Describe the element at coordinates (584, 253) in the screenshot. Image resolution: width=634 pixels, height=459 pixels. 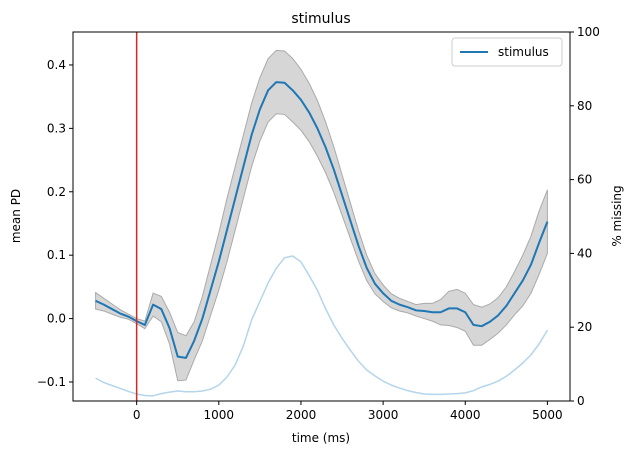
I see `y2-tick-label: 40` at that location.